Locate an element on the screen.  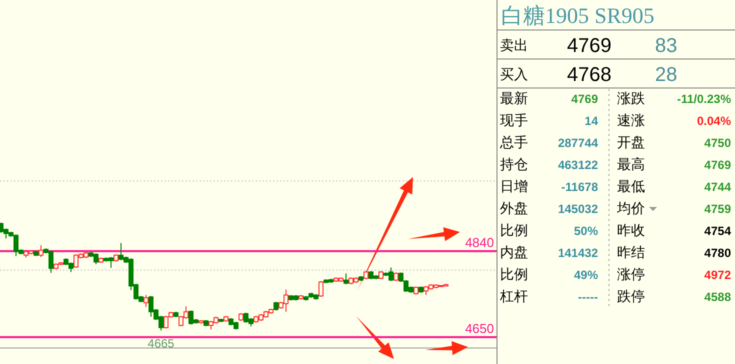
text: 外盘 is located at coordinates (514, 208).